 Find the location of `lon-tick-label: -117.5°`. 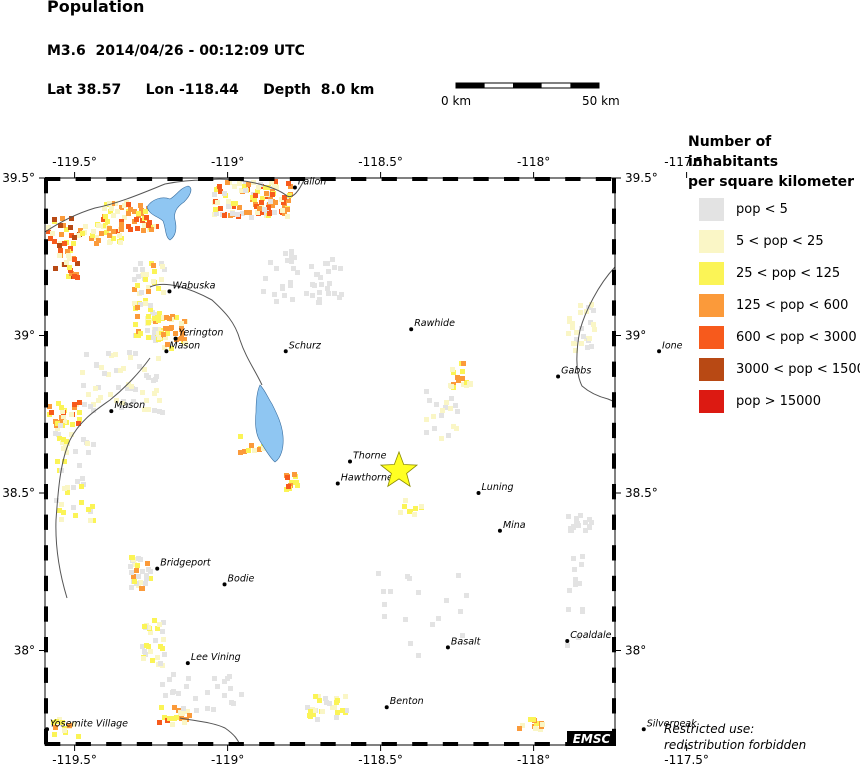

lon-tick-label: -117.5° is located at coordinates (686, 760).